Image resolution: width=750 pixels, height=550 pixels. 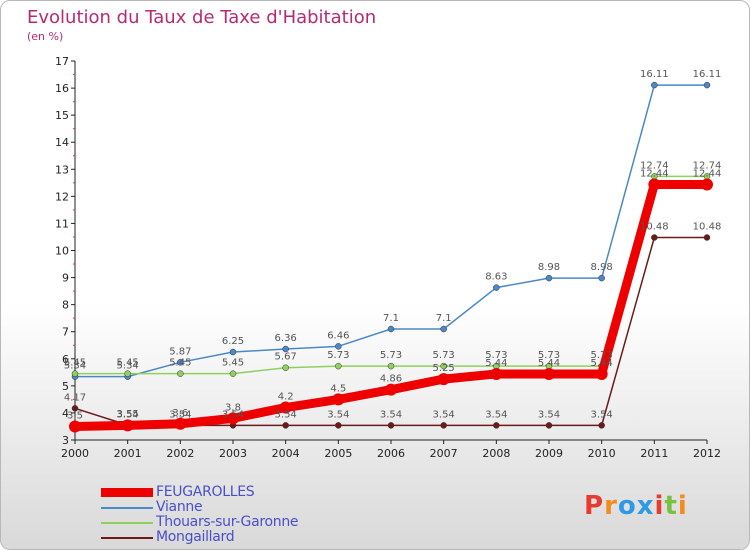 I want to click on y-tick-label: 5, so click(x=65, y=386).